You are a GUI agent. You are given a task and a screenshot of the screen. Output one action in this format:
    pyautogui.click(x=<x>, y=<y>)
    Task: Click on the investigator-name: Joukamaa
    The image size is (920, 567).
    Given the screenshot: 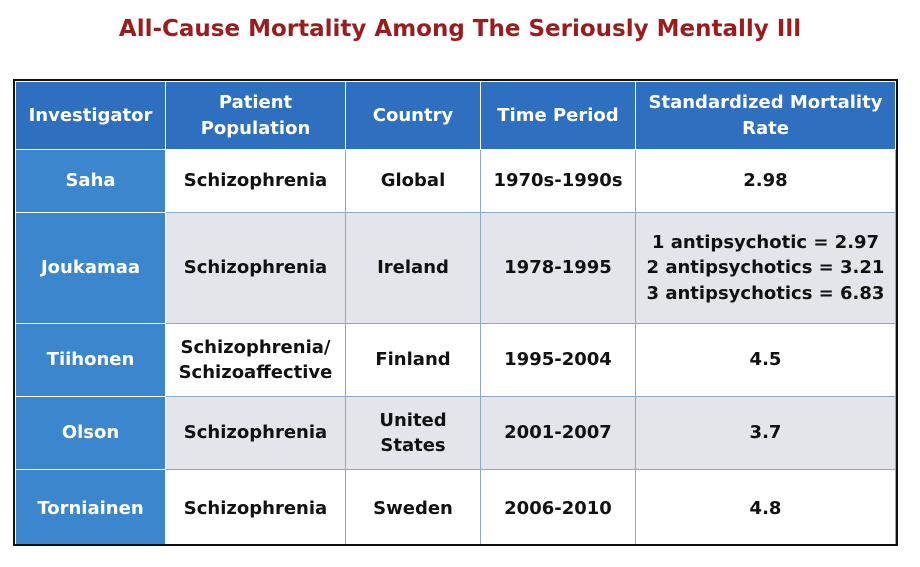 What is the action you would take?
    pyautogui.click(x=90, y=268)
    